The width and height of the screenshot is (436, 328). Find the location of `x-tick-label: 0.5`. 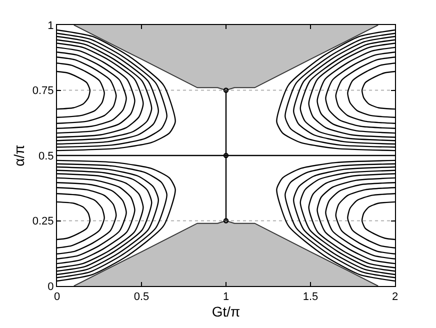

x-tick-label: 0.5 is located at coordinates (142, 297).